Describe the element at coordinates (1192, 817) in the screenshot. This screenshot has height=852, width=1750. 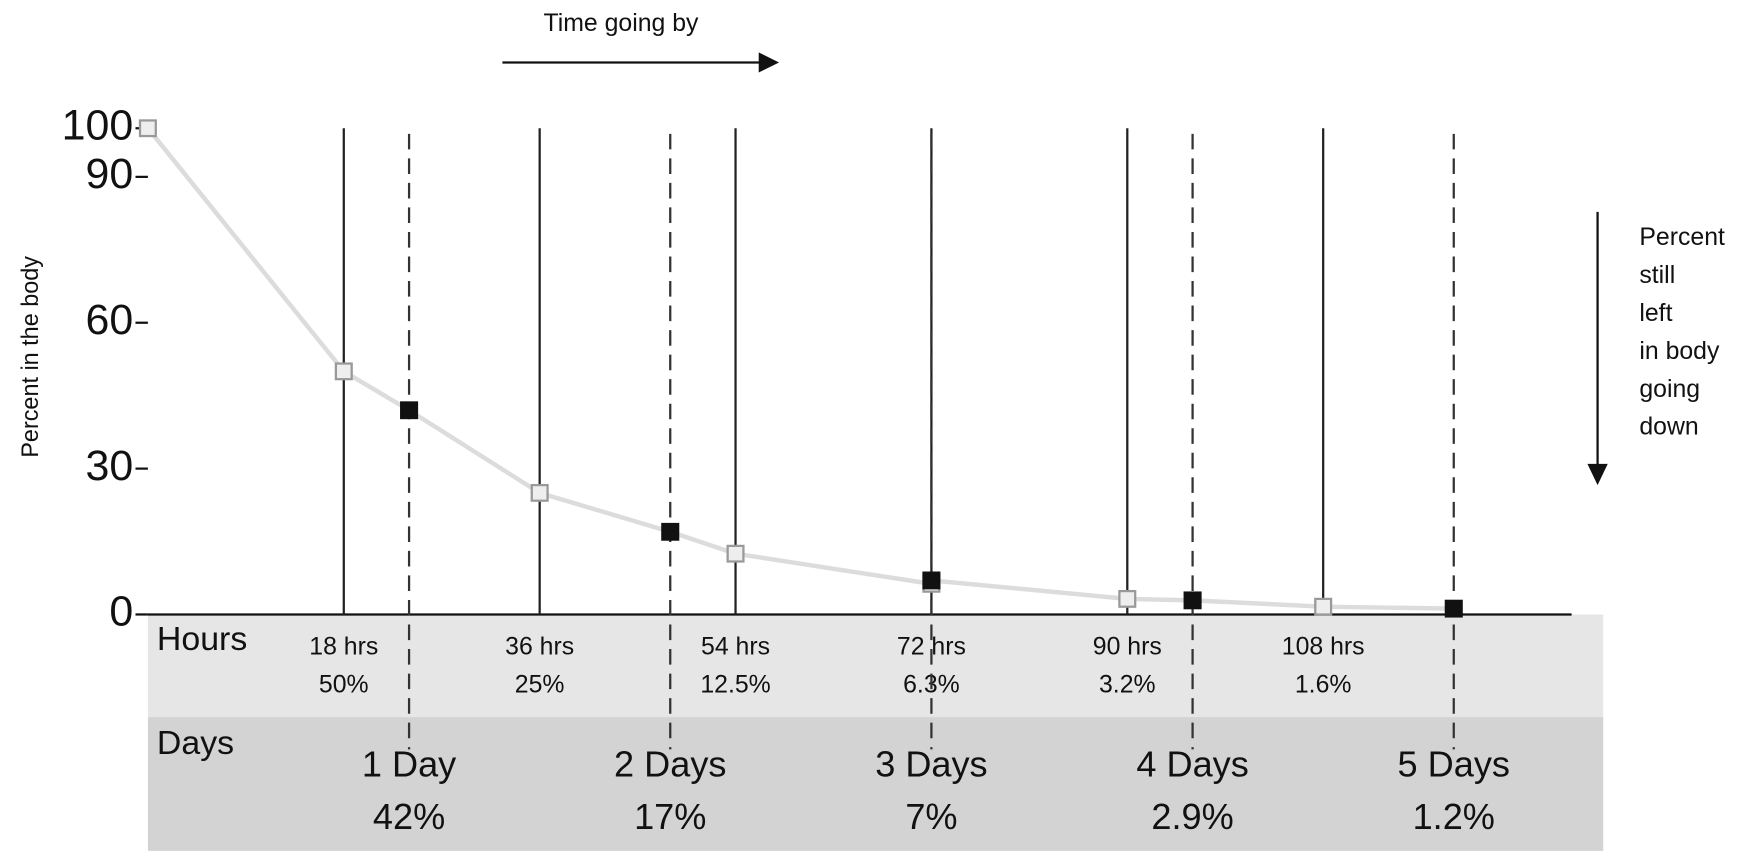
I see `day-percent: 2.9%` at that location.